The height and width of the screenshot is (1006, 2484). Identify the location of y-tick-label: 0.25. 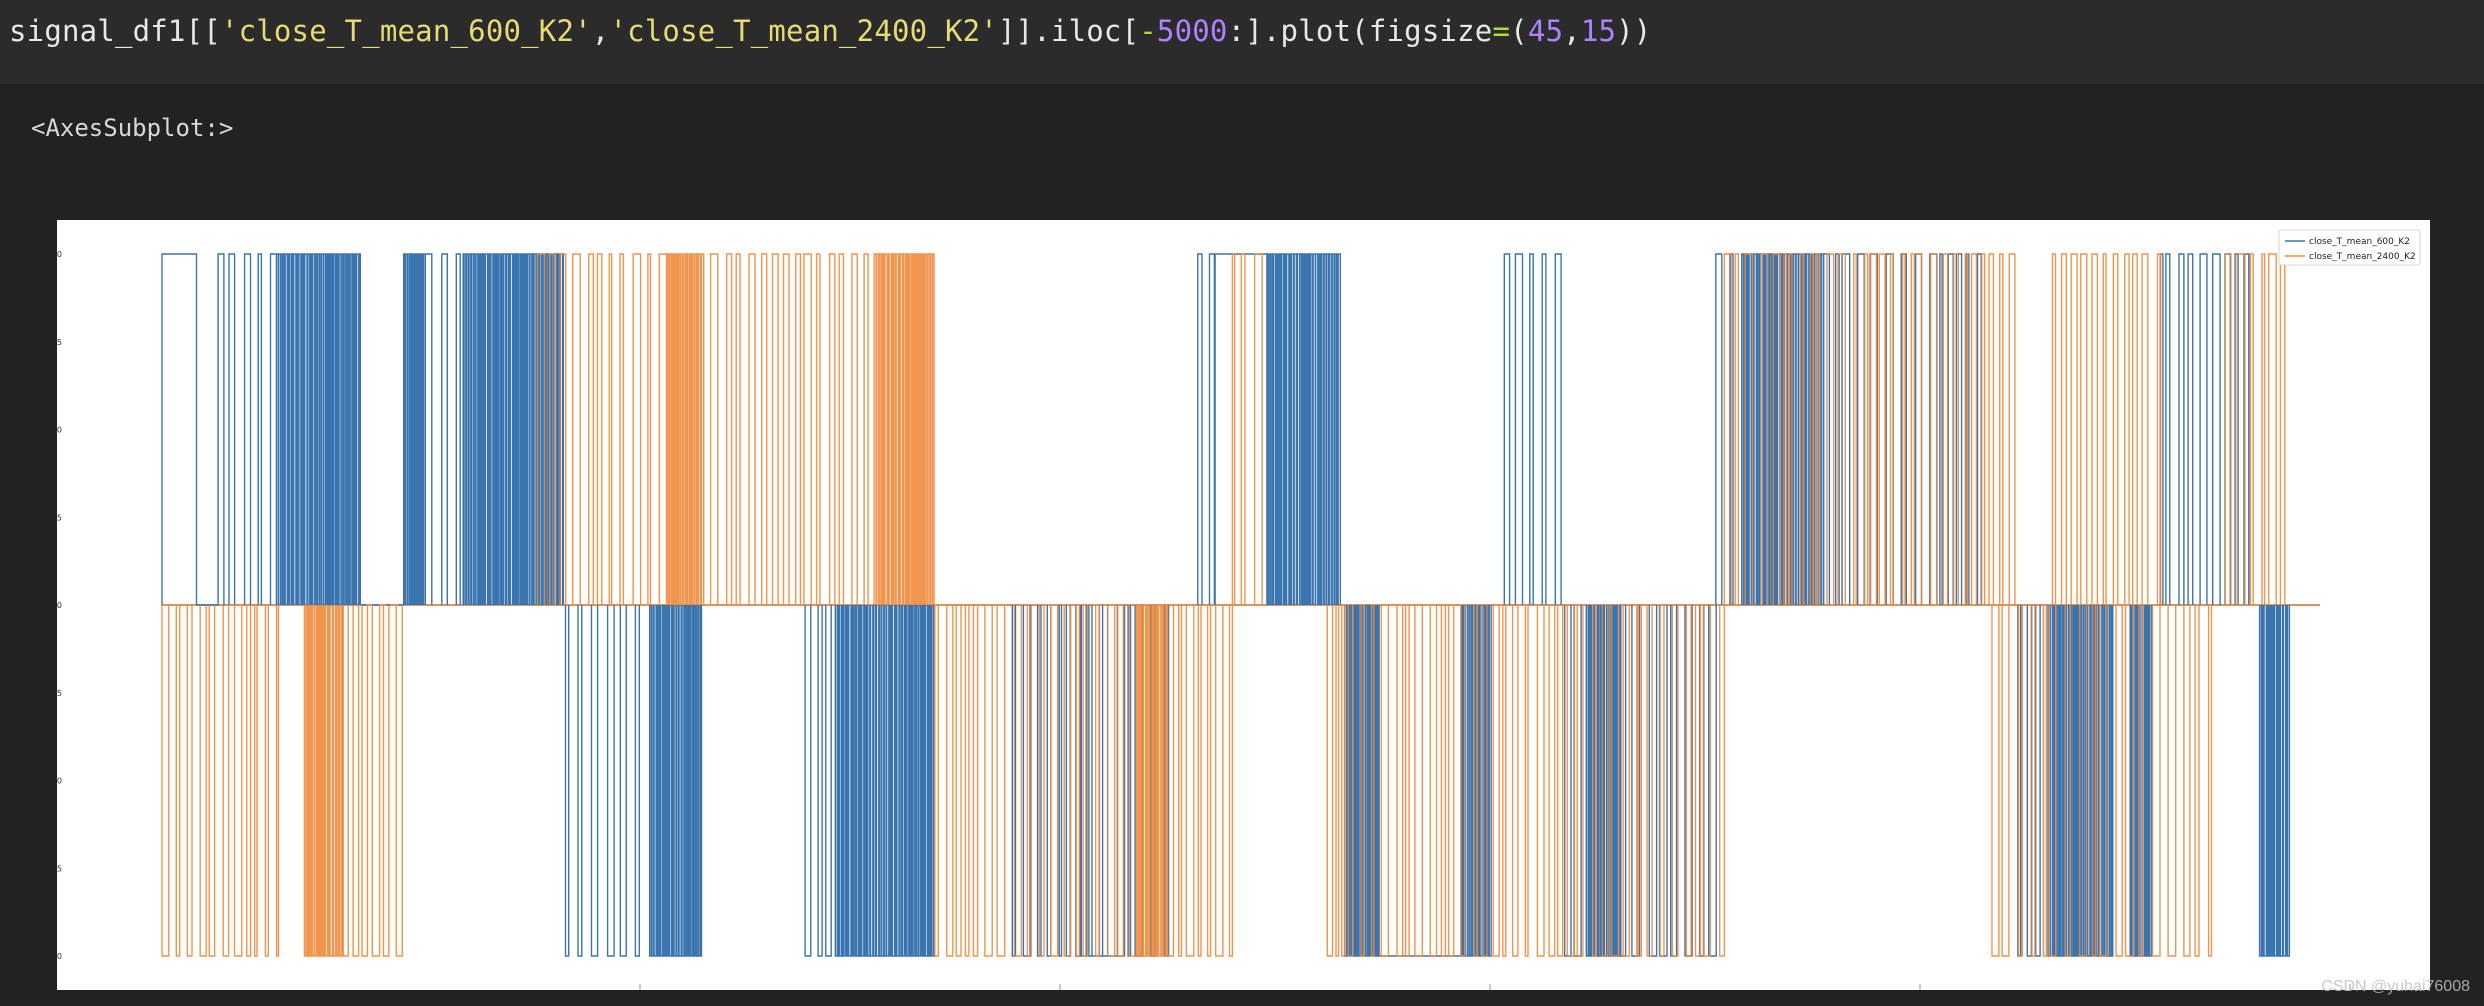
(59, 517).